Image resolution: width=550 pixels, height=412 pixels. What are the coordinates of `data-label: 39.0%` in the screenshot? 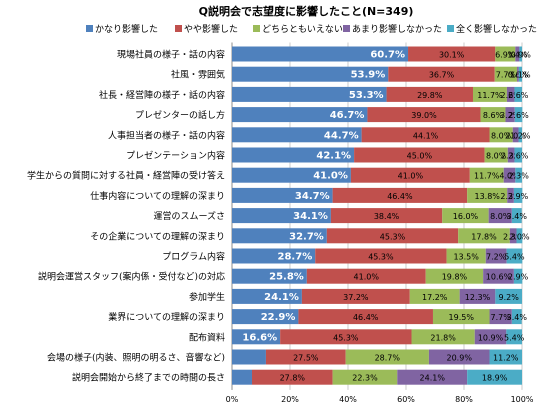 It's located at (424, 115).